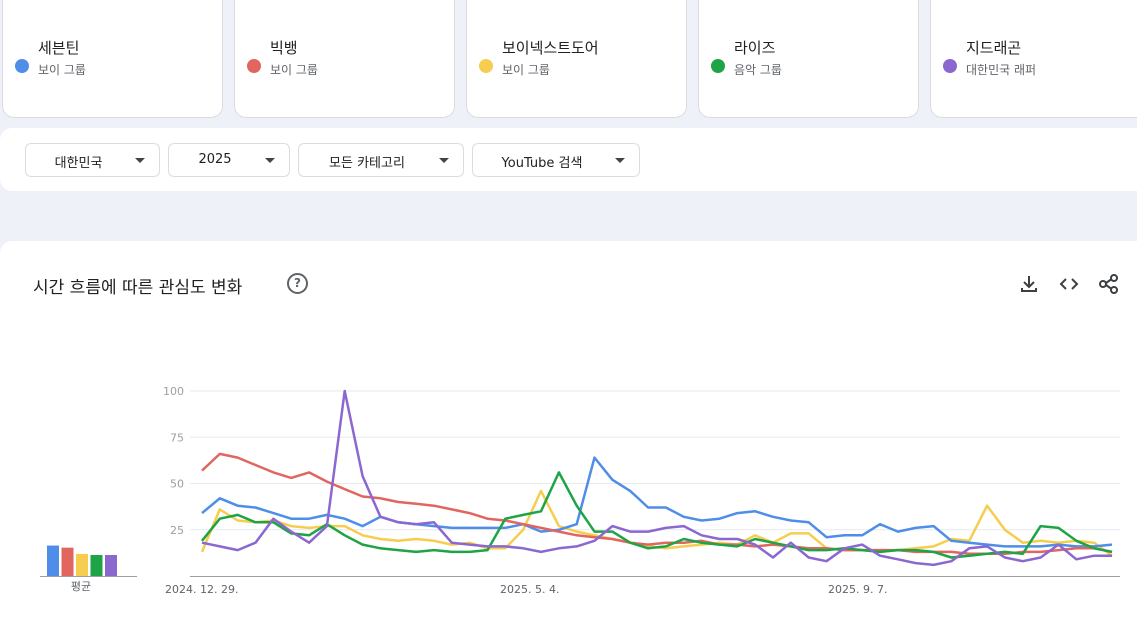 The width and height of the screenshot is (1137, 621). What do you see at coordinates (177, 437) in the screenshot?
I see `y-tick-label: 75` at bounding box center [177, 437].